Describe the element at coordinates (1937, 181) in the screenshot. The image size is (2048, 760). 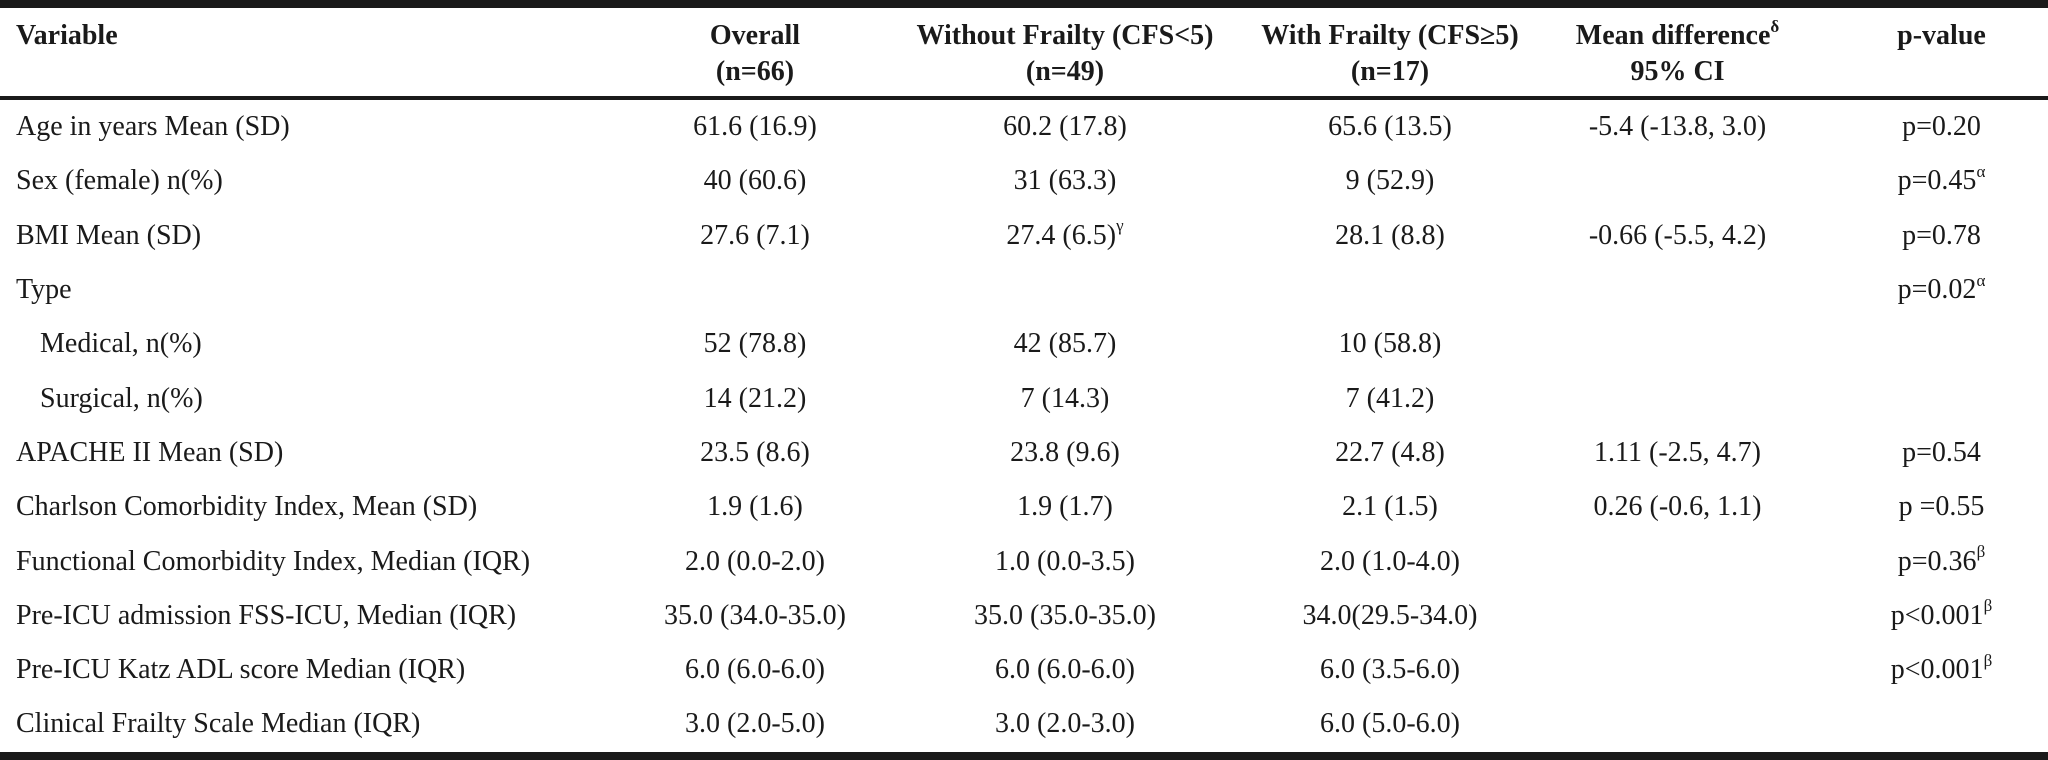
I see `cell-p-value-text: p=0.45` at that location.